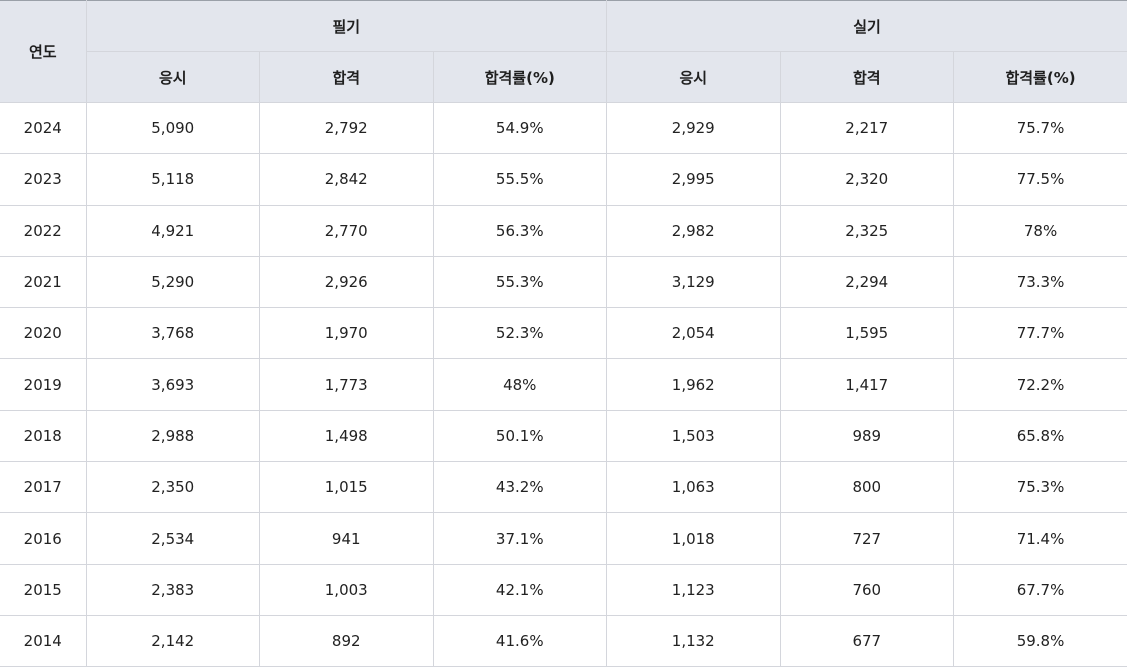 This screenshot has width=1127, height=669. What do you see at coordinates (43, 641) in the screenshot?
I see `year-cell: 2014` at bounding box center [43, 641].